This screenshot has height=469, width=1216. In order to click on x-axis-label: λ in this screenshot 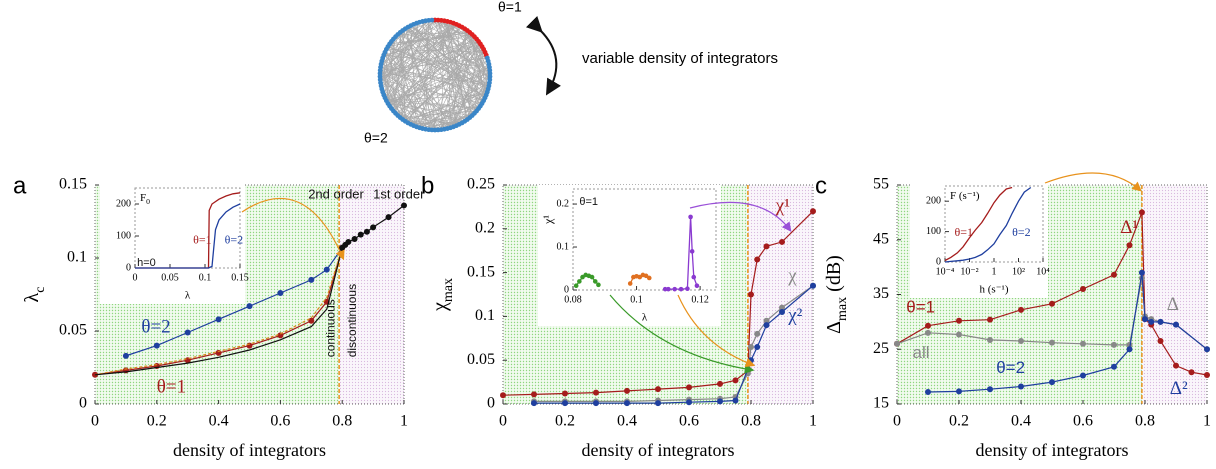, I will do `click(645, 318)`.